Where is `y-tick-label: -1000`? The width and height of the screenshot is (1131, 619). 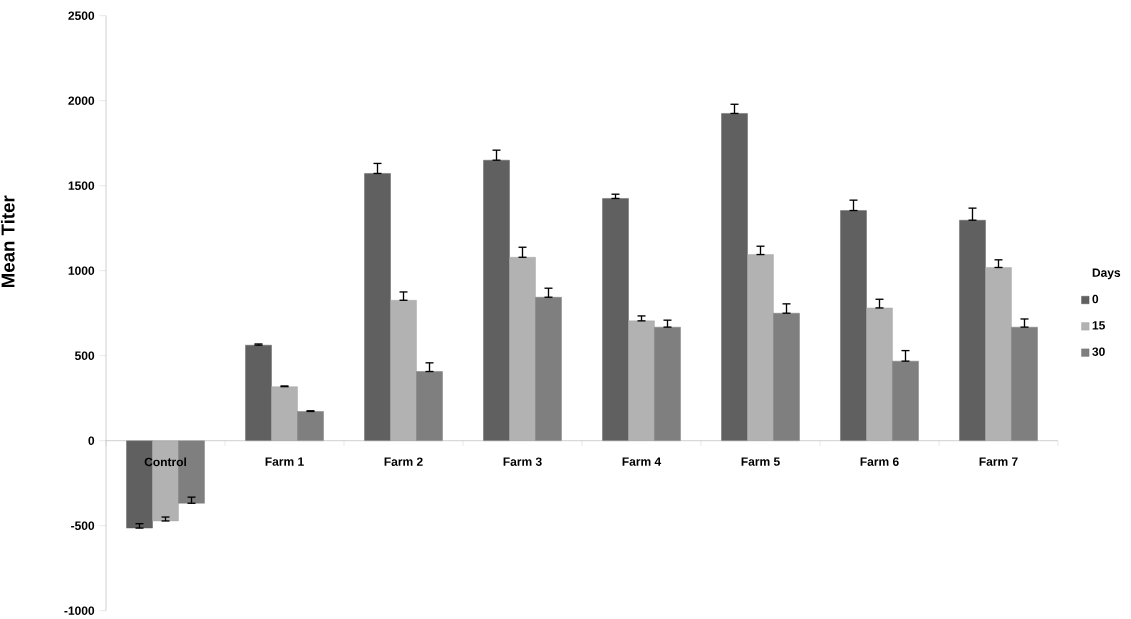
y-tick-label: -1000 is located at coordinates (79, 610).